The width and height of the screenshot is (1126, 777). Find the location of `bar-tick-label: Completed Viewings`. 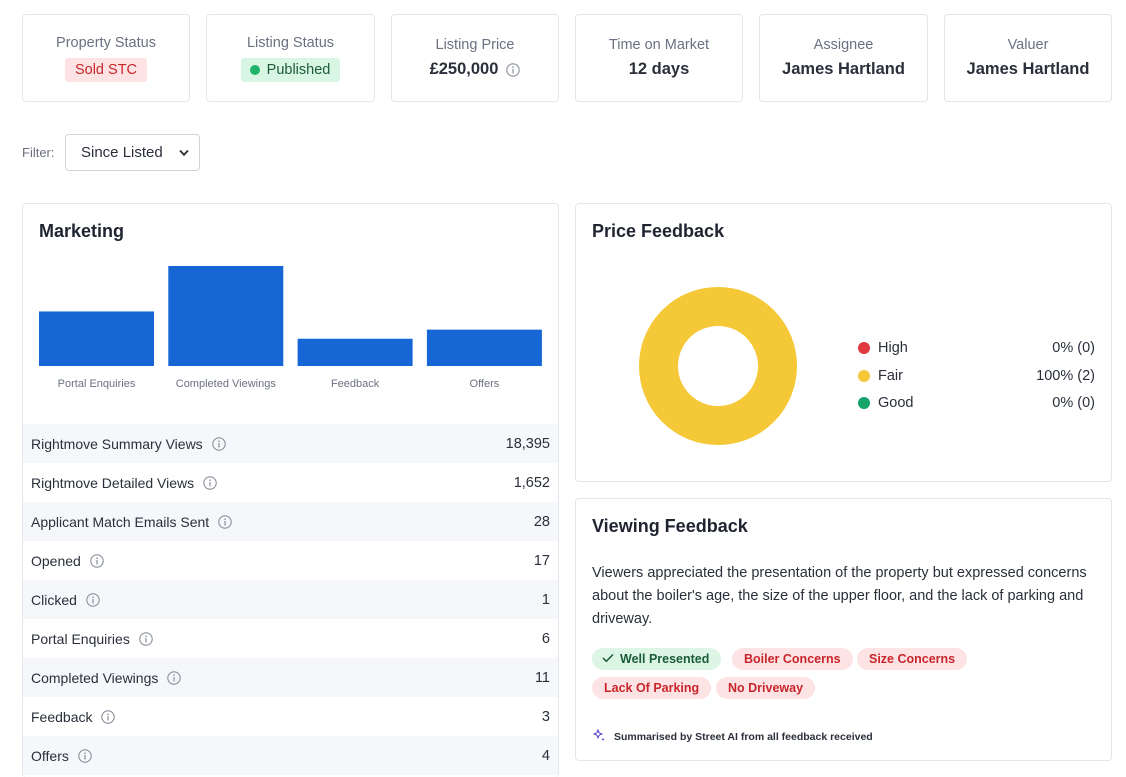

bar-tick-label: Completed Viewings is located at coordinates (226, 384).